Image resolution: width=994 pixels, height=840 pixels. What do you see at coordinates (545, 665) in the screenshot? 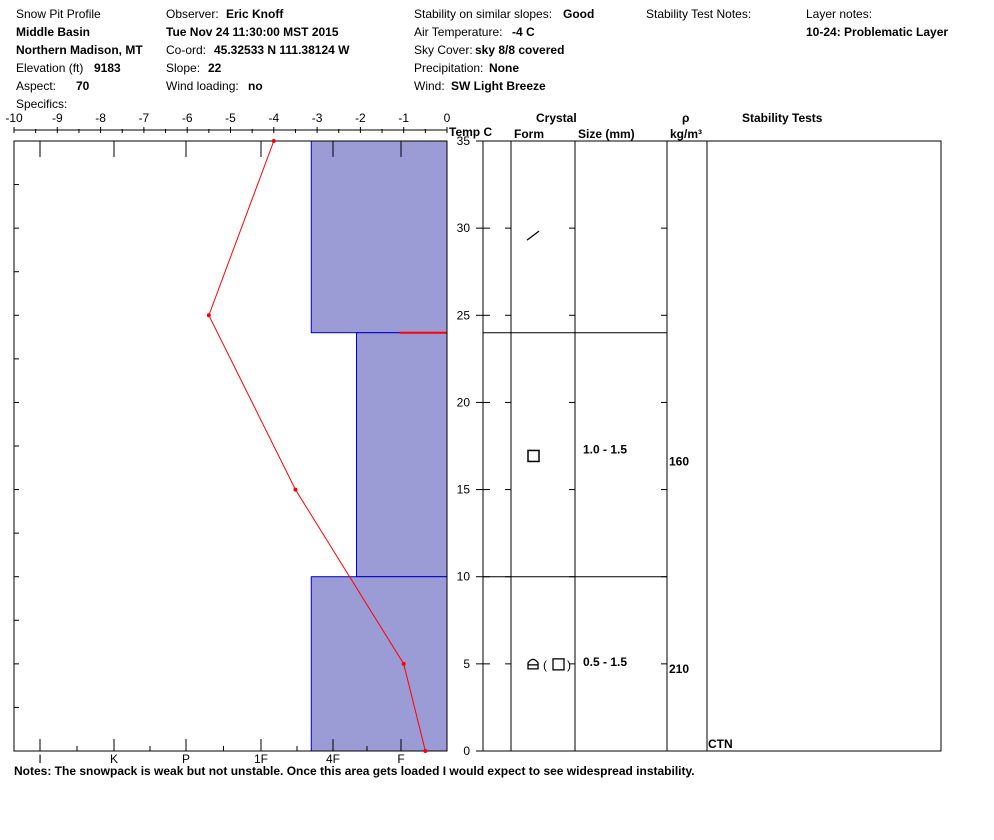
I see `paren-open: (` at bounding box center [545, 665].